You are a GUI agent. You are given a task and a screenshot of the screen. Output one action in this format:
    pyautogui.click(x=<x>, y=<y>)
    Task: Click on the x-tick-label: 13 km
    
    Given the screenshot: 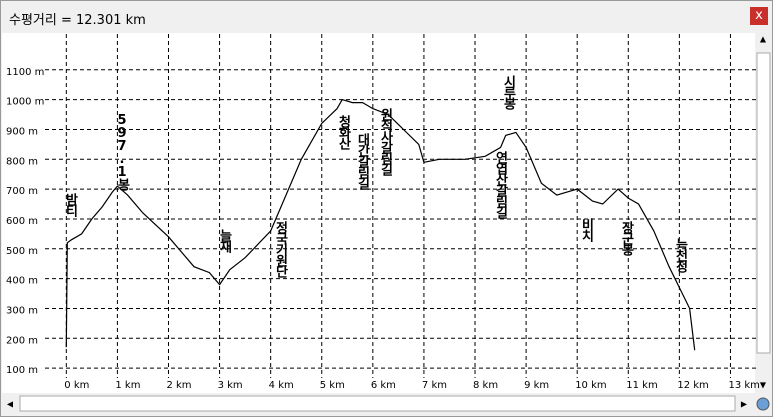 What is the action you would take?
    pyautogui.click(x=743, y=385)
    